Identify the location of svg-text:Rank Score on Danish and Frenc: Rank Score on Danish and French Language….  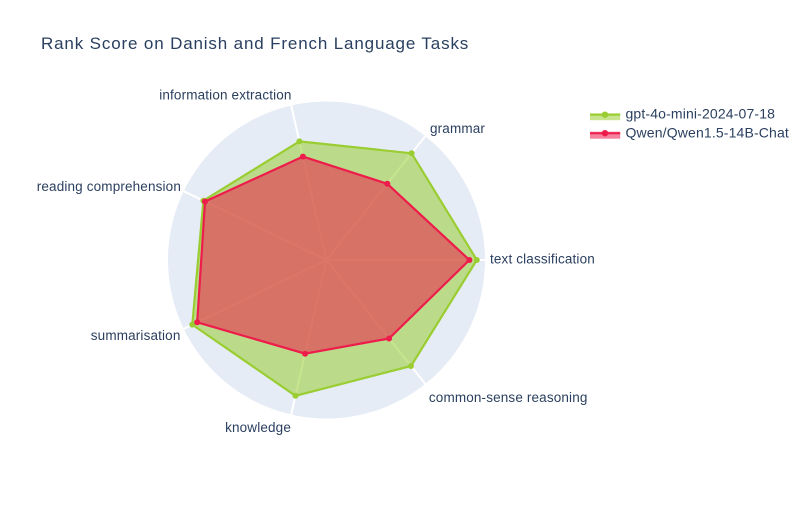
(255, 43).